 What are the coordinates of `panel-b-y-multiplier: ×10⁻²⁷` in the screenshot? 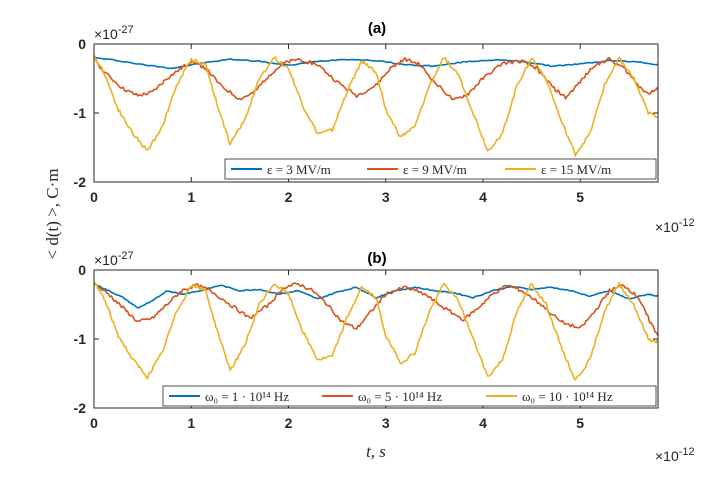 It's located at (114, 259).